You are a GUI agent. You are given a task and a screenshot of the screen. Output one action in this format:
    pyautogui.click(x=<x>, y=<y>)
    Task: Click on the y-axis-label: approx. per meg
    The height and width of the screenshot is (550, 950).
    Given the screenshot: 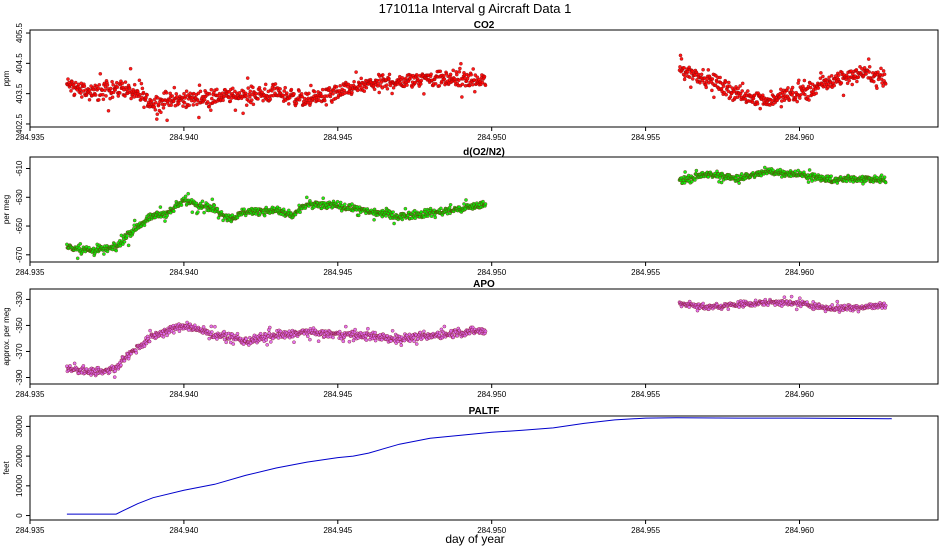 What is the action you would take?
    pyautogui.click(x=6, y=336)
    